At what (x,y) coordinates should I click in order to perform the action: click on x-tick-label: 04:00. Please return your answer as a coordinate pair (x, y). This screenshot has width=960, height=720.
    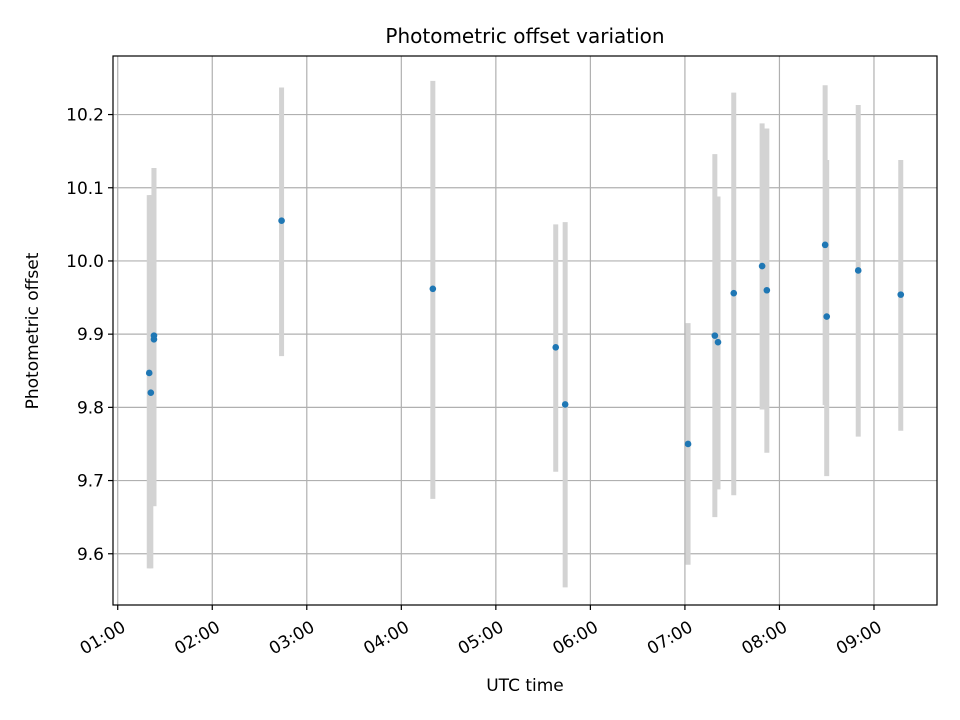
    Looking at the image, I should click on (386, 638).